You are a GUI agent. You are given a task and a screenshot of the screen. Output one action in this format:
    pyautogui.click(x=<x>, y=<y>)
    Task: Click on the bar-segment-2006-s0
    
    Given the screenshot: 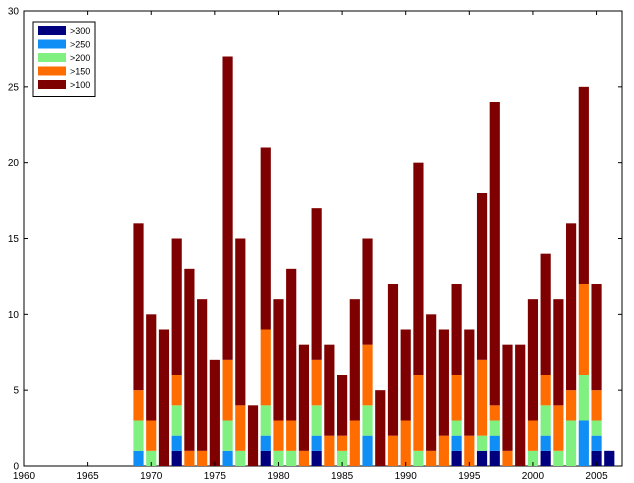 What is the action you would take?
    pyautogui.click(x=609, y=458)
    